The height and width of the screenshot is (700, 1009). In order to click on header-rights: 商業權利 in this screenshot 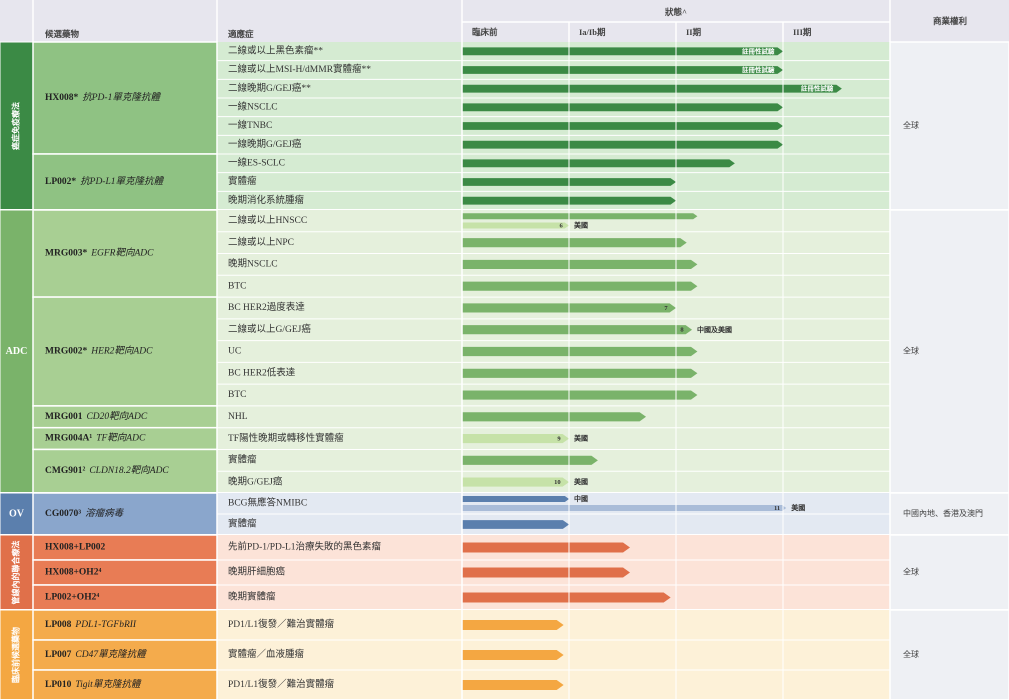, I will do `click(950, 21)`.